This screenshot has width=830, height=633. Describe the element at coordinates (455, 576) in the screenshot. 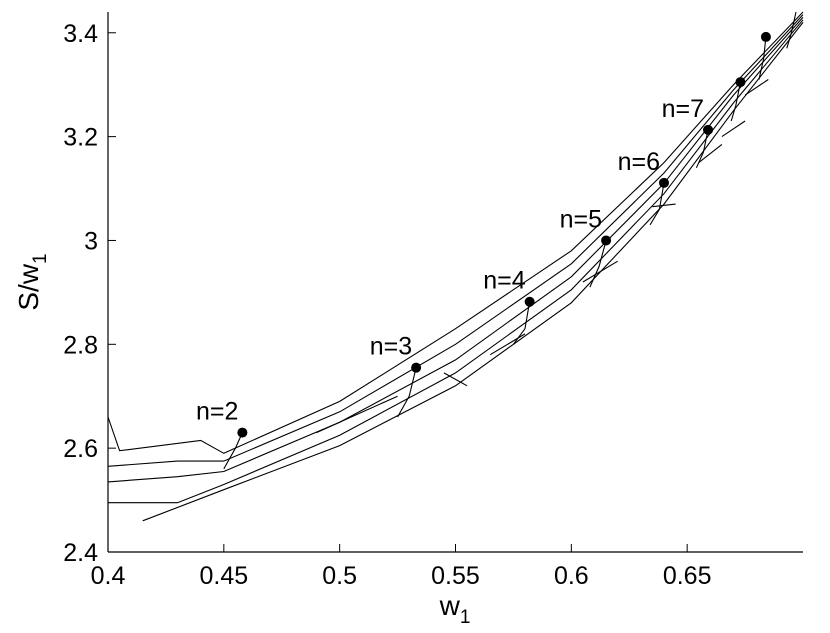

I see `x-tick-label: 0.55` at that location.